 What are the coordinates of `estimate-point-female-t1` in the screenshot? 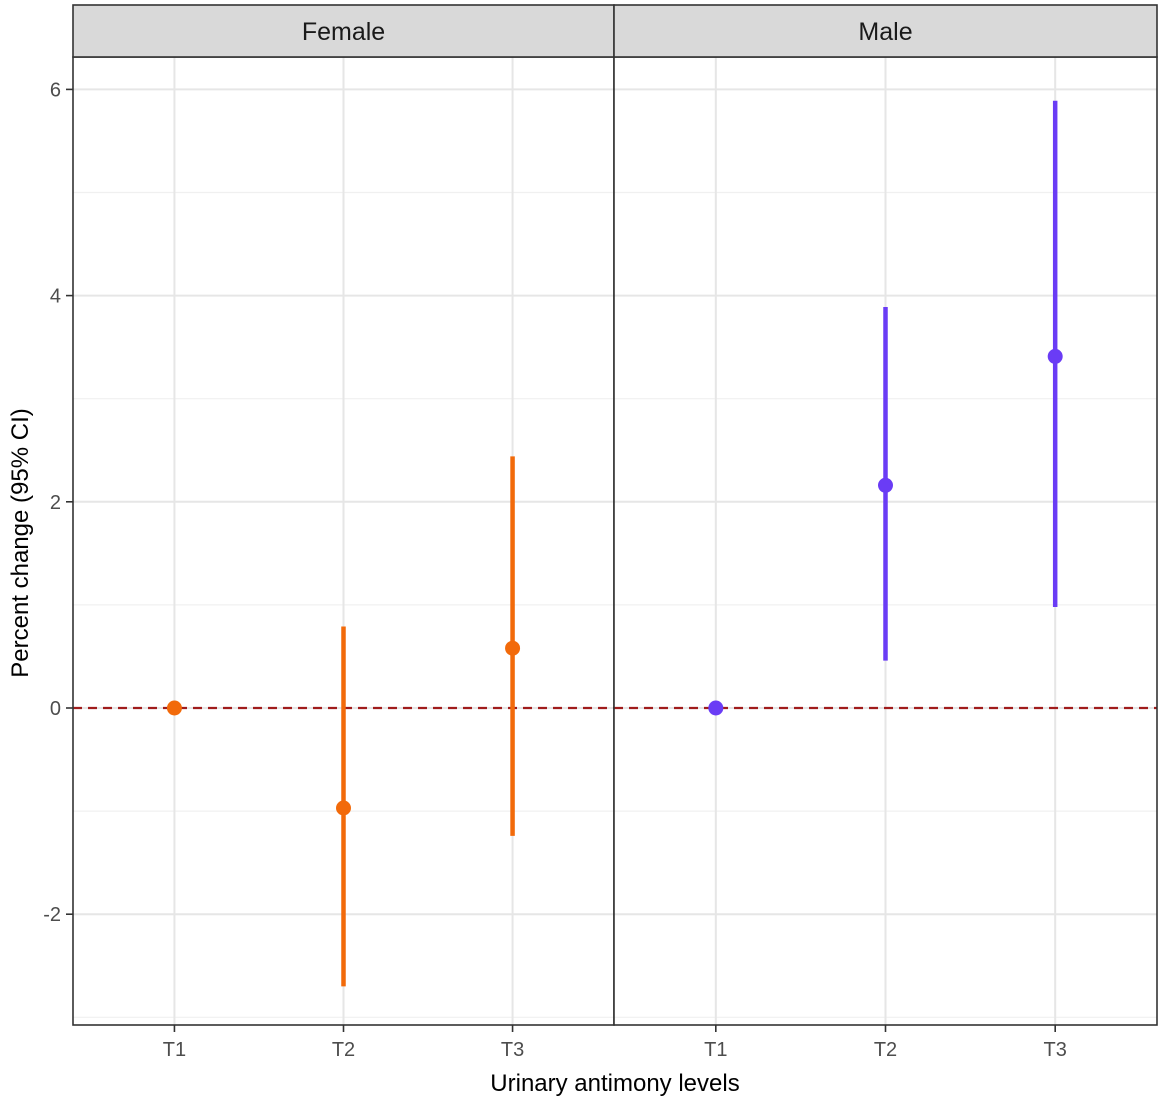 It's located at (174, 708).